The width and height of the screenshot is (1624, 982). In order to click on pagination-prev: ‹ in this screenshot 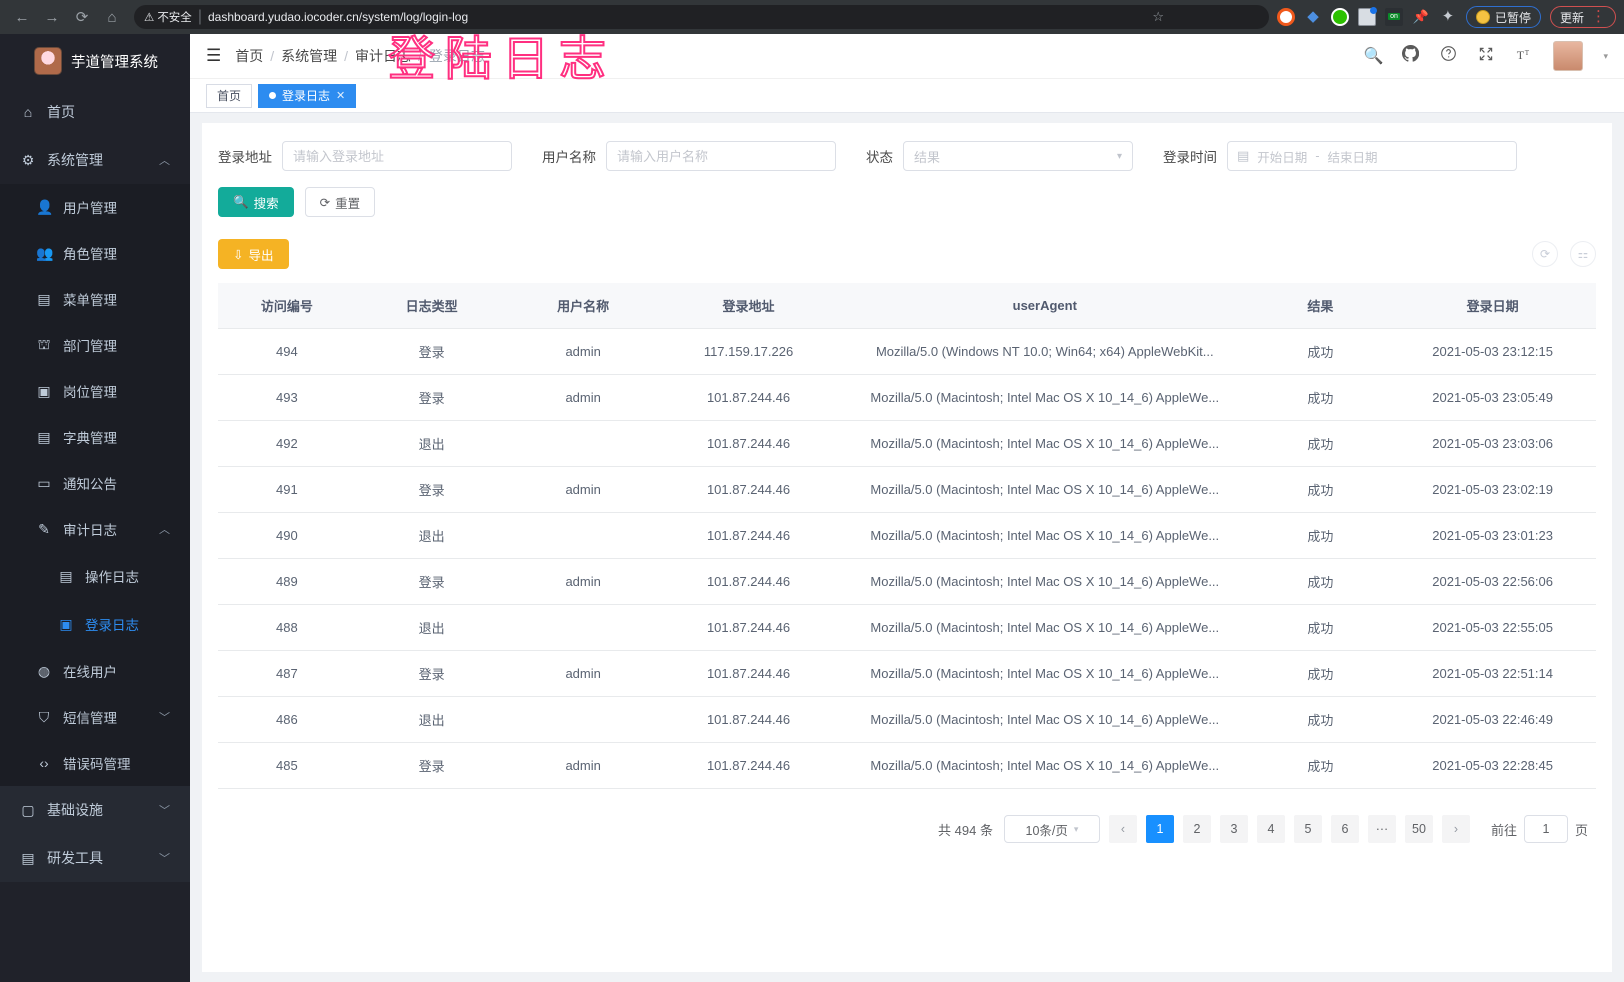, I will do `click(1122, 829)`.